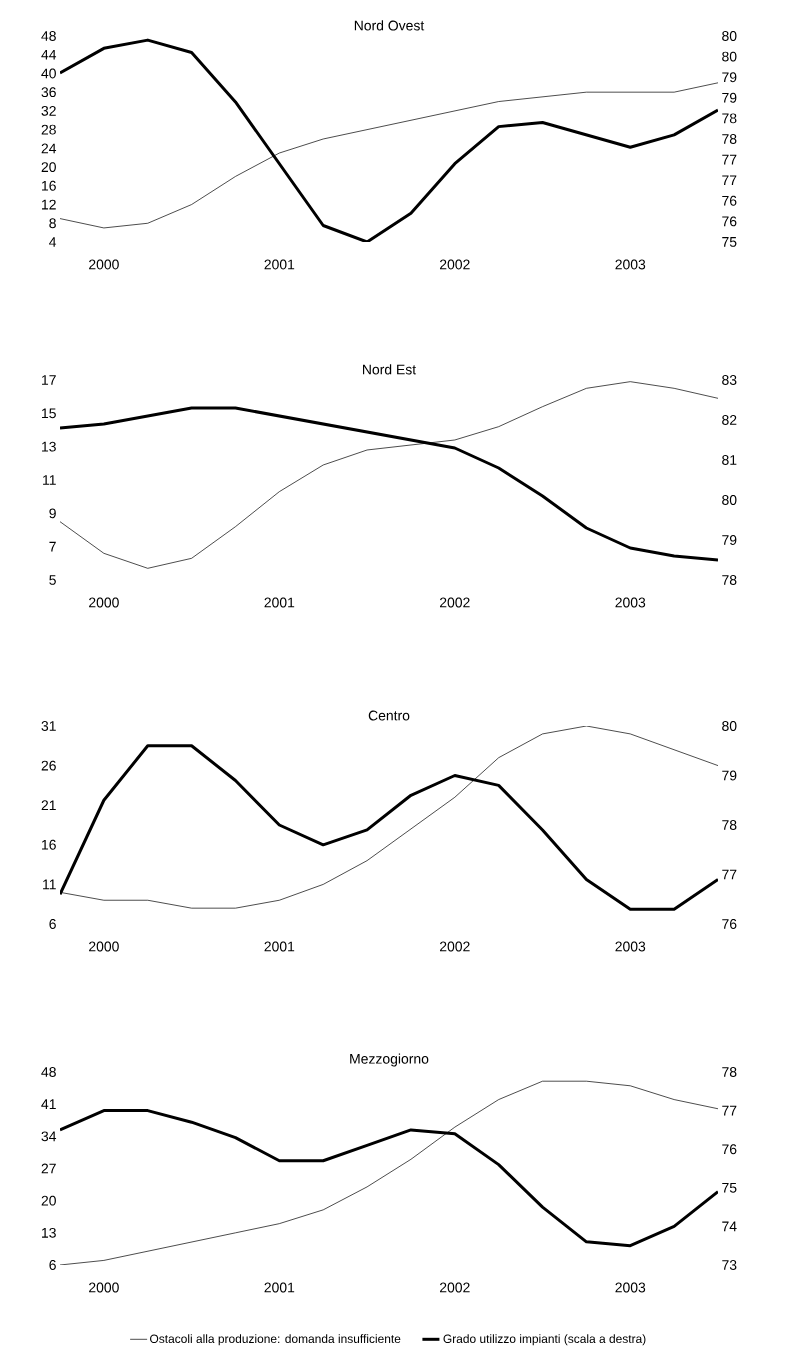 The width and height of the screenshot is (792, 1357). What do you see at coordinates (49, 54) in the screenshot?
I see `y-tick-label: 44` at bounding box center [49, 54].